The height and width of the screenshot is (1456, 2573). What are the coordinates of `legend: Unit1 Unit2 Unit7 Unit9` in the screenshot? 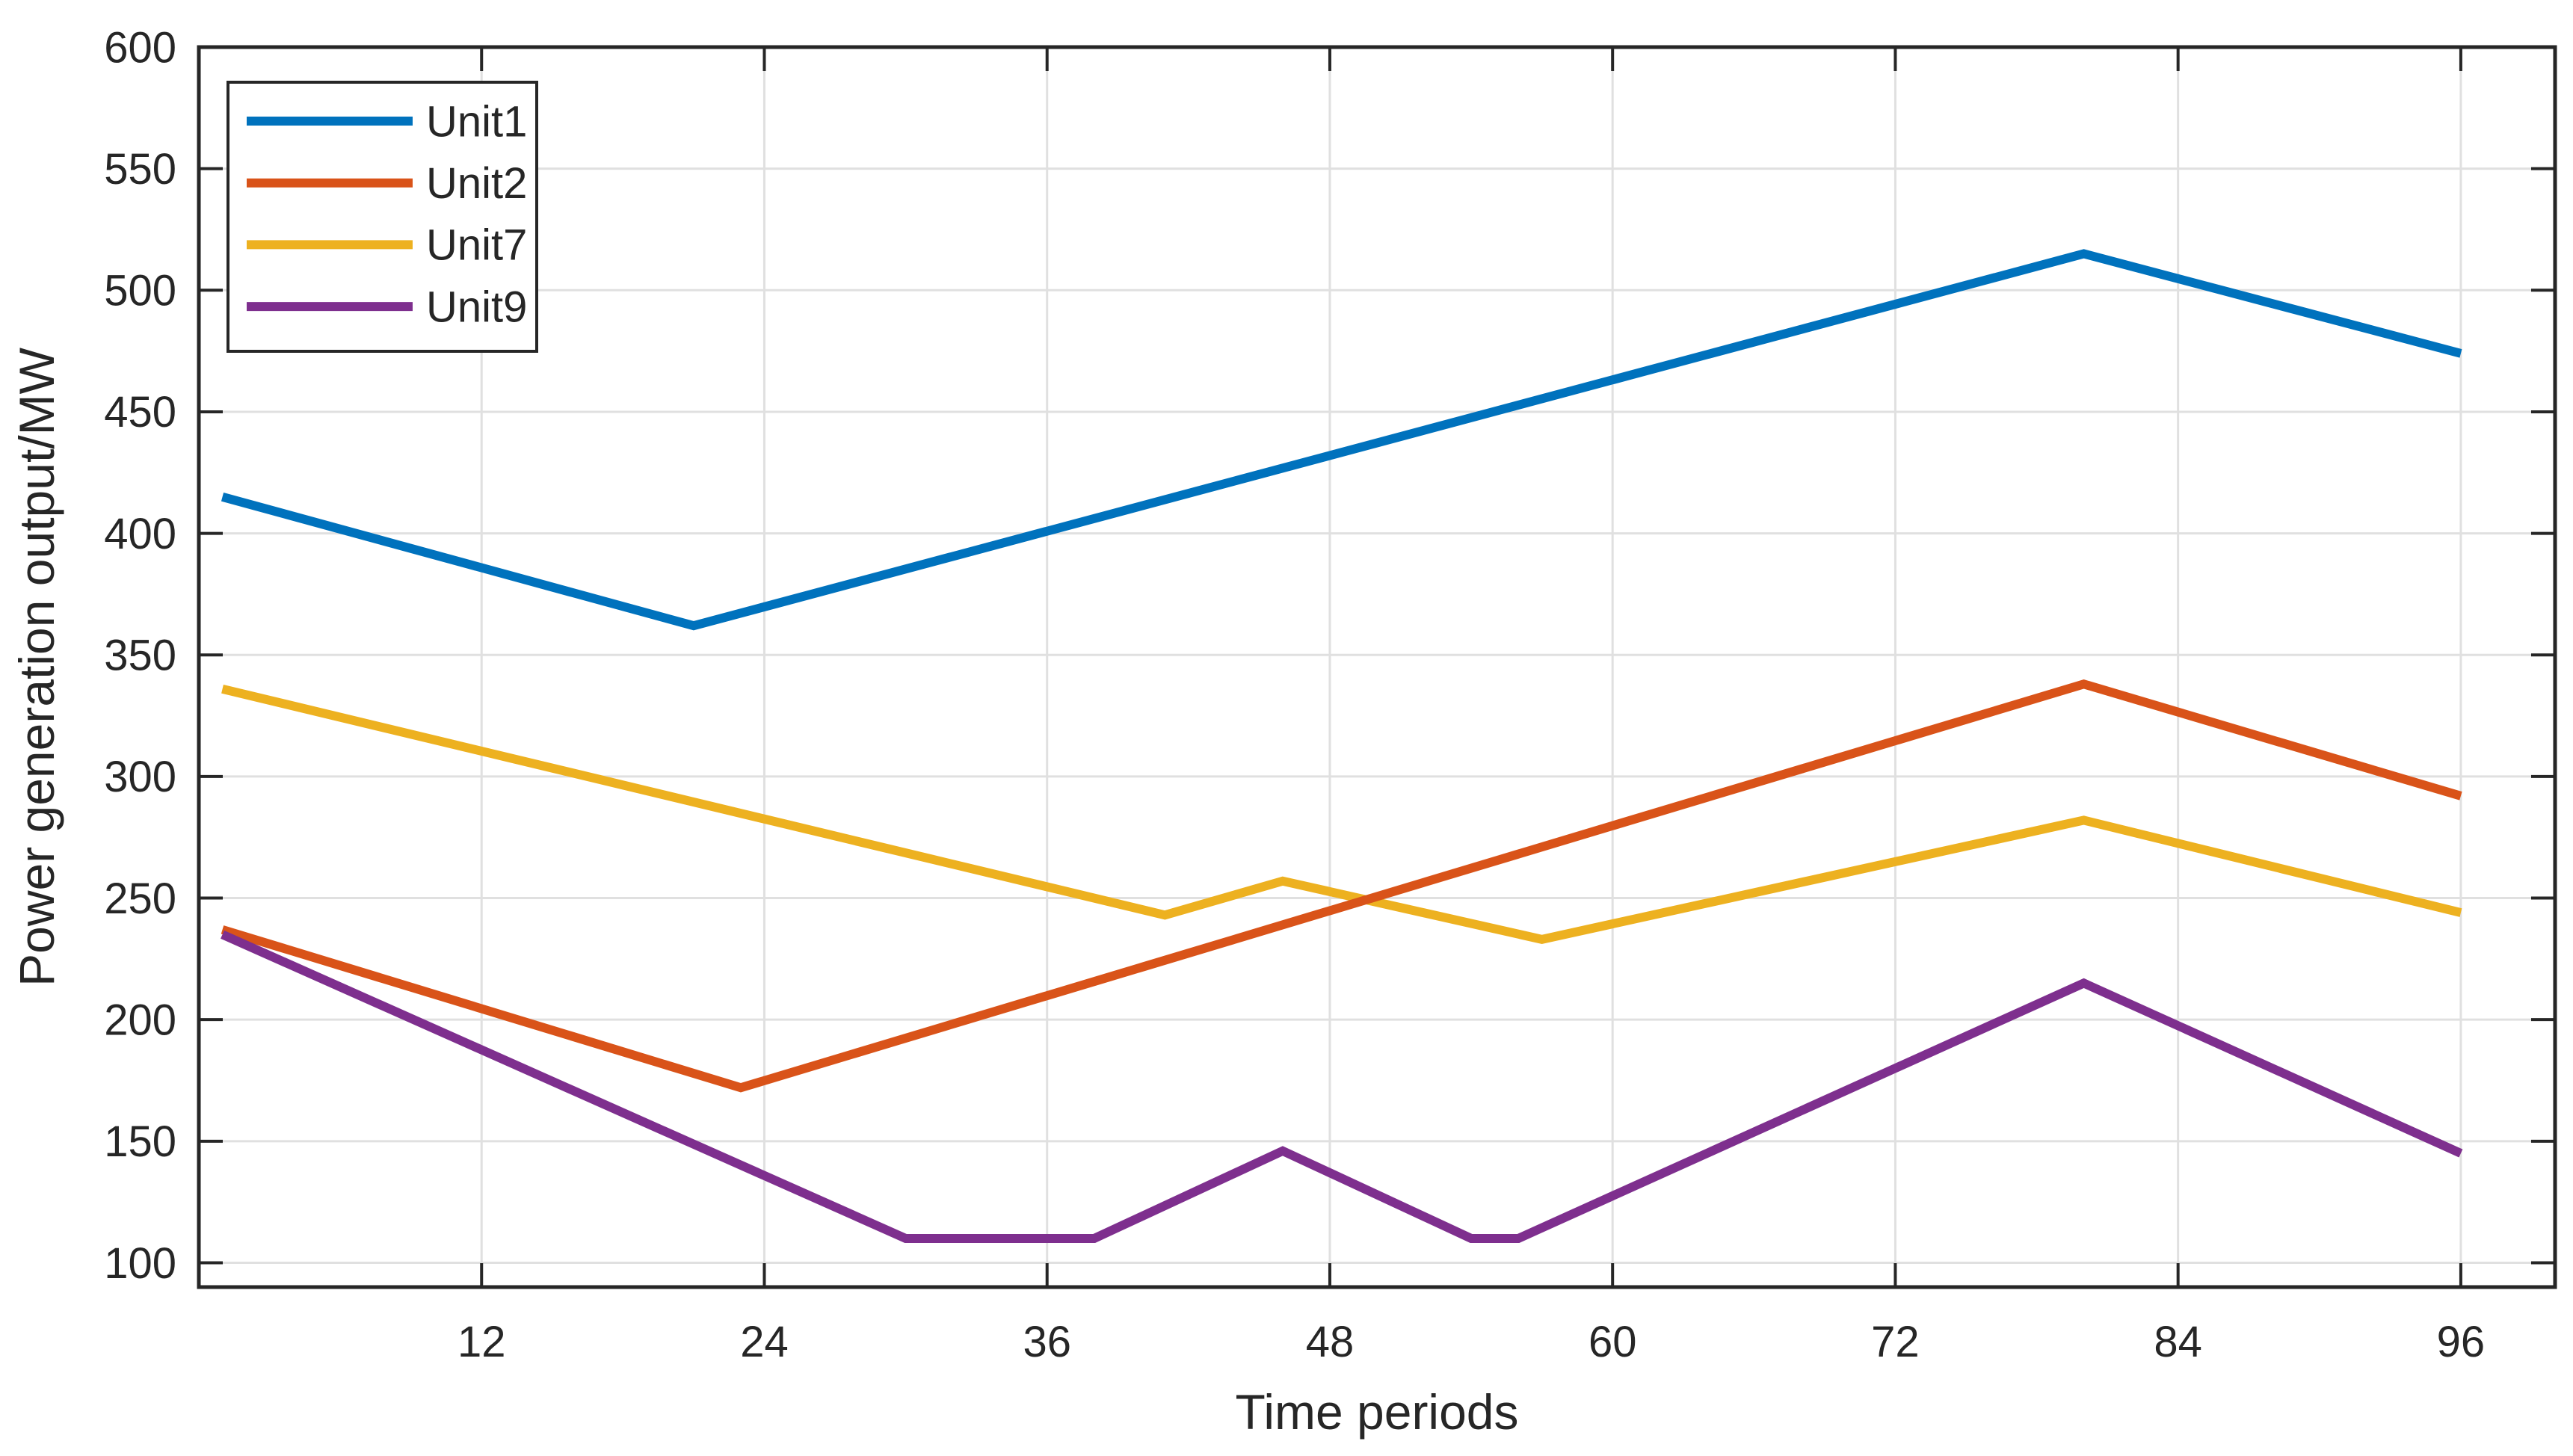 It's located at (382, 217).